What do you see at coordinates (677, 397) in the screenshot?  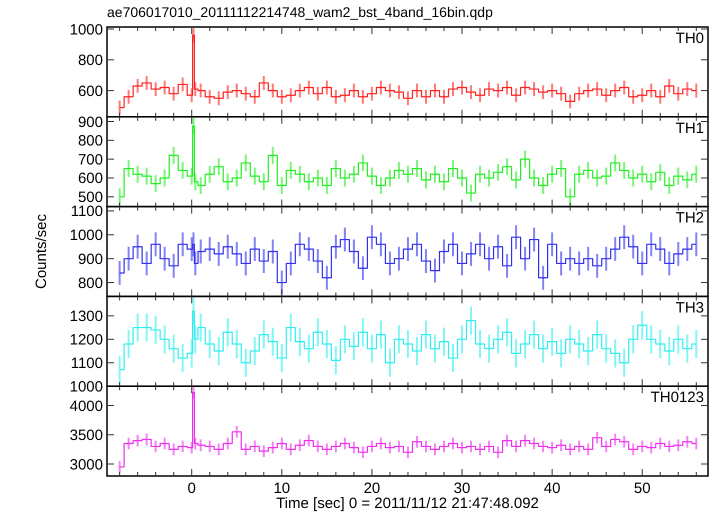 I see `text: TH0123` at bounding box center [677, 397].